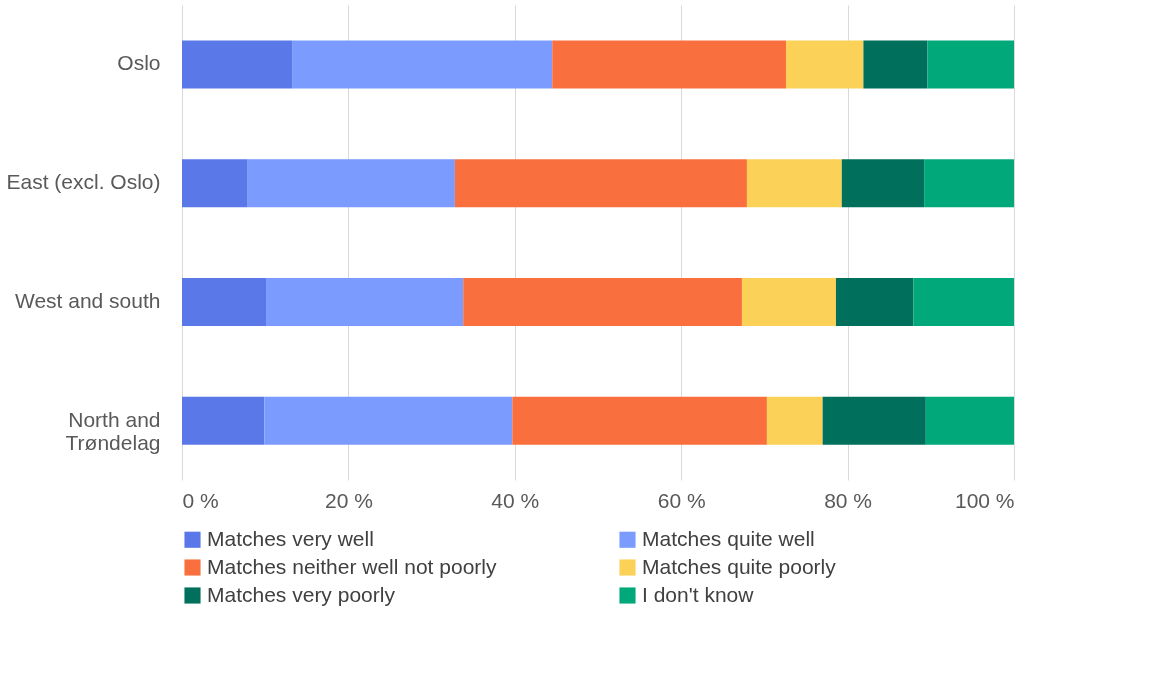 The height and width of the screenshot is (680, 1154). What do you see at coordinates (301, 594) in the screenshot?
I see `legend-label: Matches very poorly` at bounding box center [301, 594].